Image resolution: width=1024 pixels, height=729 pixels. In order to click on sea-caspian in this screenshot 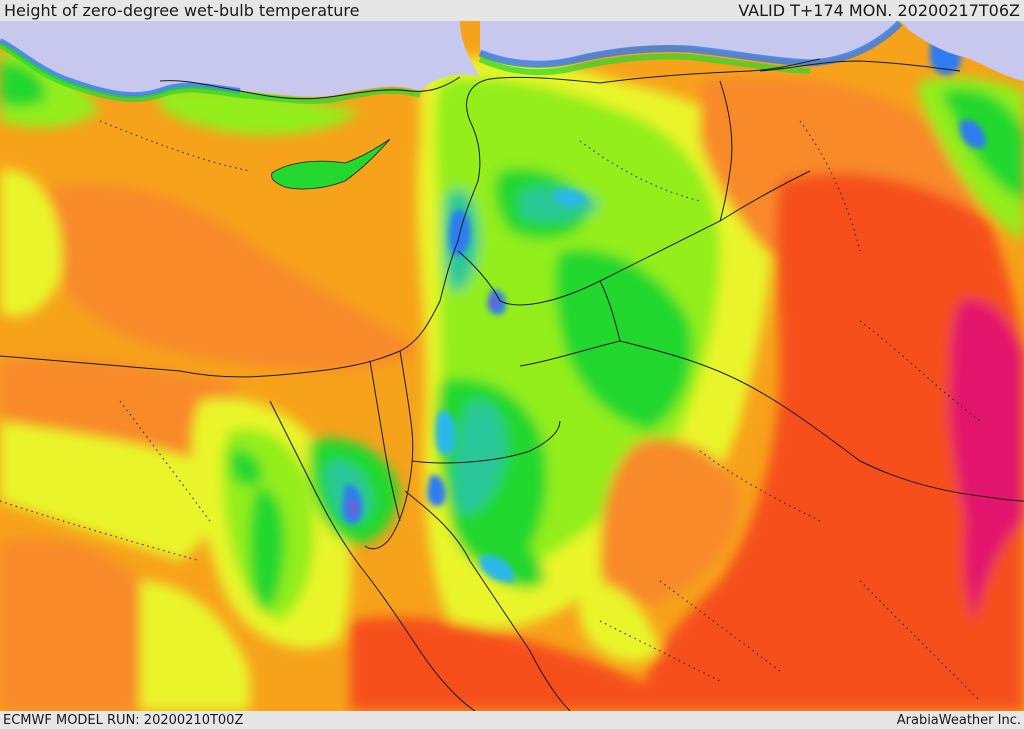, I will do `click(962, 51)`.